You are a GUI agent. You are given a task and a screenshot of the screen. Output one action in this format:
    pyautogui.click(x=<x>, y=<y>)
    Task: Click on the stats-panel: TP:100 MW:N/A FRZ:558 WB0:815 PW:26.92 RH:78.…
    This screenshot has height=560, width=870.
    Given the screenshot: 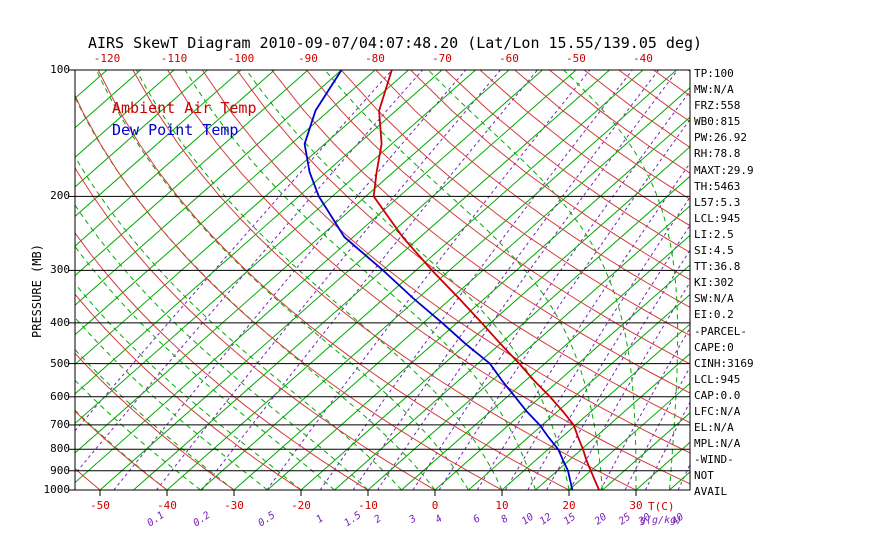 What is the action you would take?
    pyautogui.click(x=724, y=283)
    